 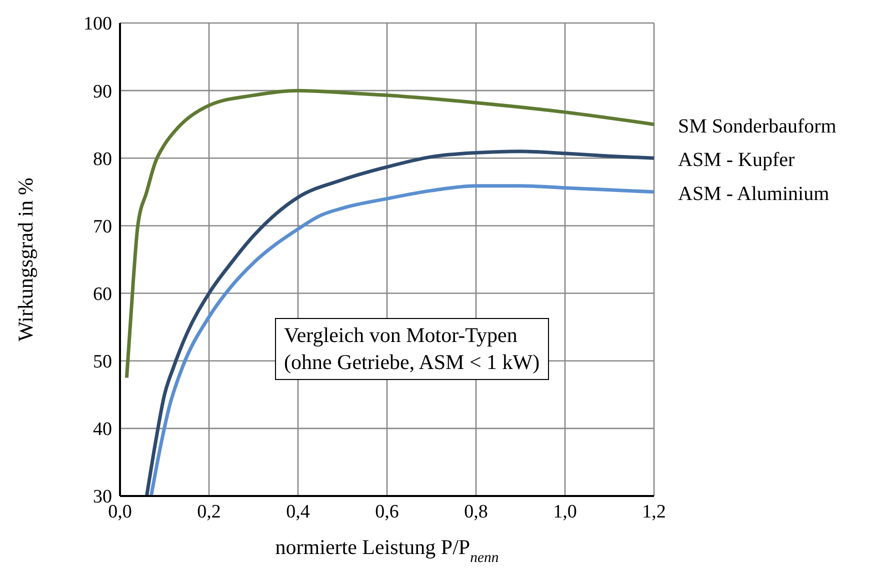 I want to click on x-axis-title: normierte Leistung P/P$_{nenn}$, so click(x=387, y=550).